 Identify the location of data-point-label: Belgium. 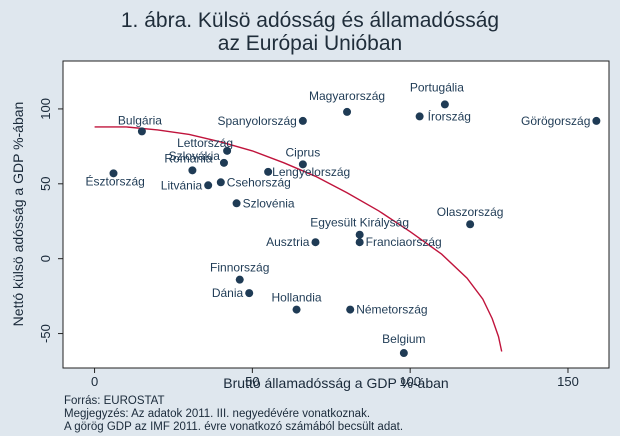
(403, 339).